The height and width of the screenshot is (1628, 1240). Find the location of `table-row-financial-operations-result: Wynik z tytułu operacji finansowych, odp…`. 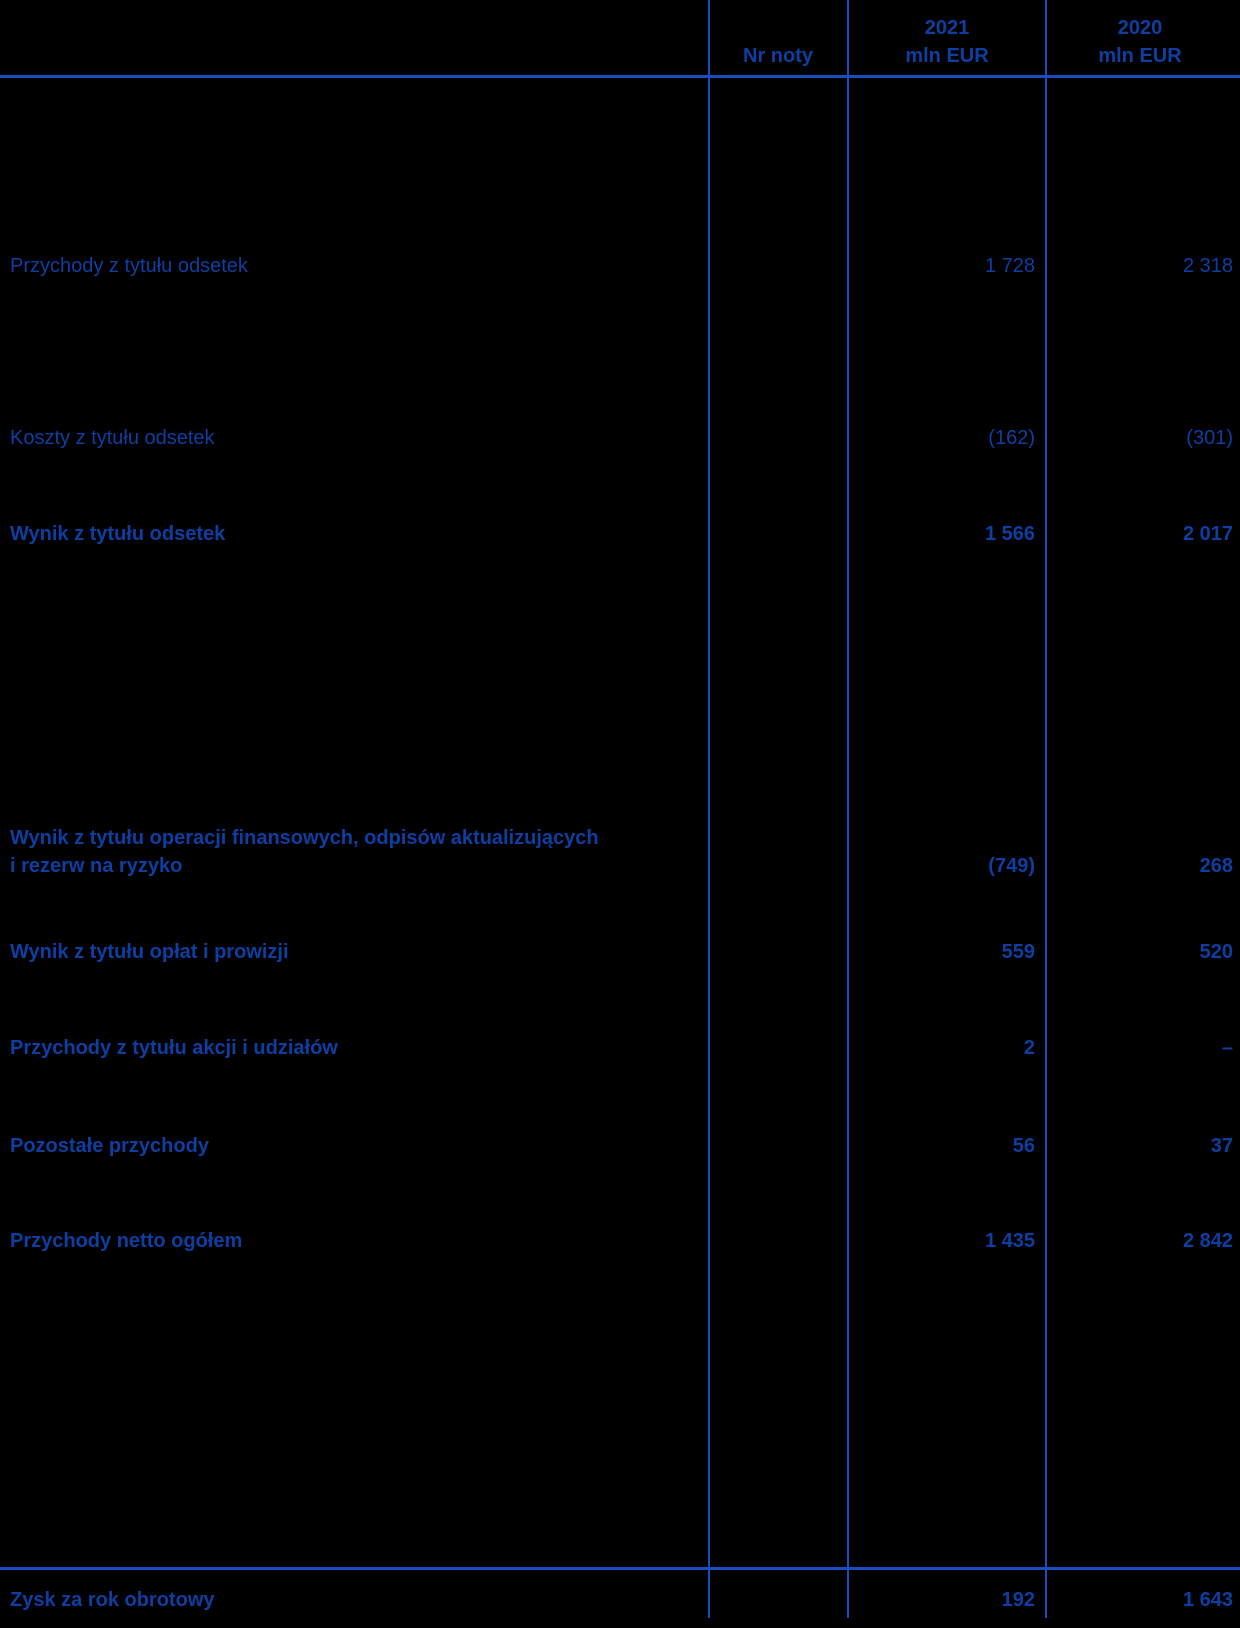

table-row-financial-operations-result: Wynik z tytułu operacji finansowych, odp… is located at coordinates (620, 852).